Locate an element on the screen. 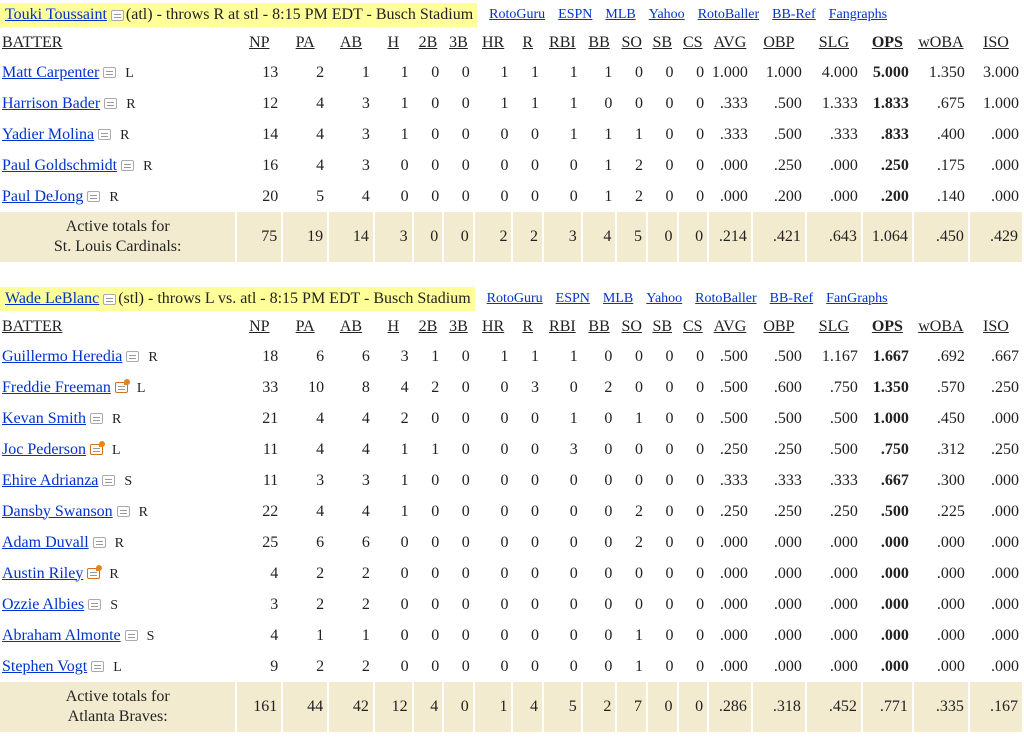 This screenshot has width=1024, height=739. batter-link: Ehire Adrianza is located at coordinates (50, 480).